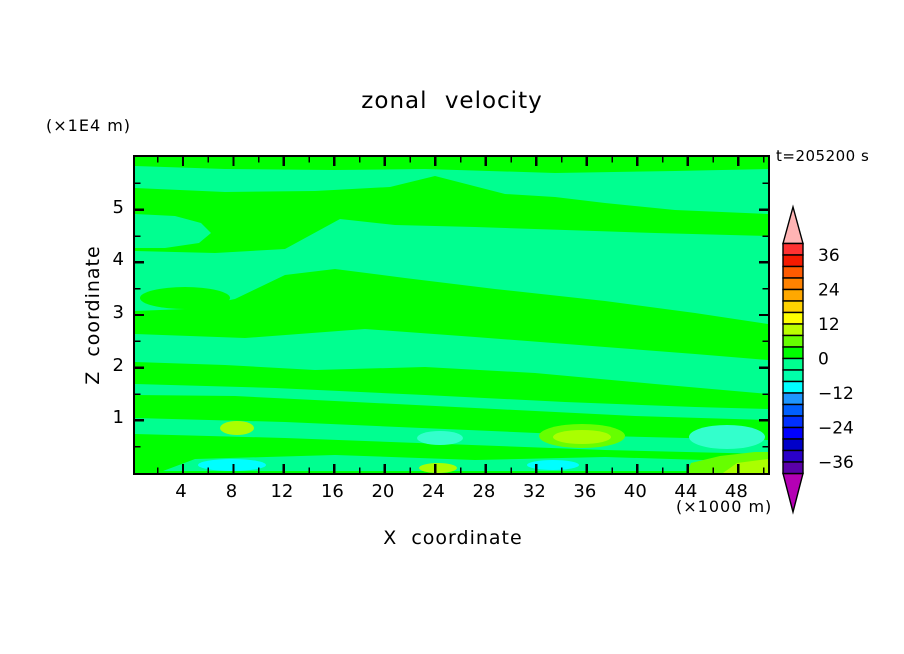 This screenshot has width=904, height=654. Describe the element at coordinates (724, 506) in the screenshot. I see `x-axis-unit-label: (×1000 m)` at that location.